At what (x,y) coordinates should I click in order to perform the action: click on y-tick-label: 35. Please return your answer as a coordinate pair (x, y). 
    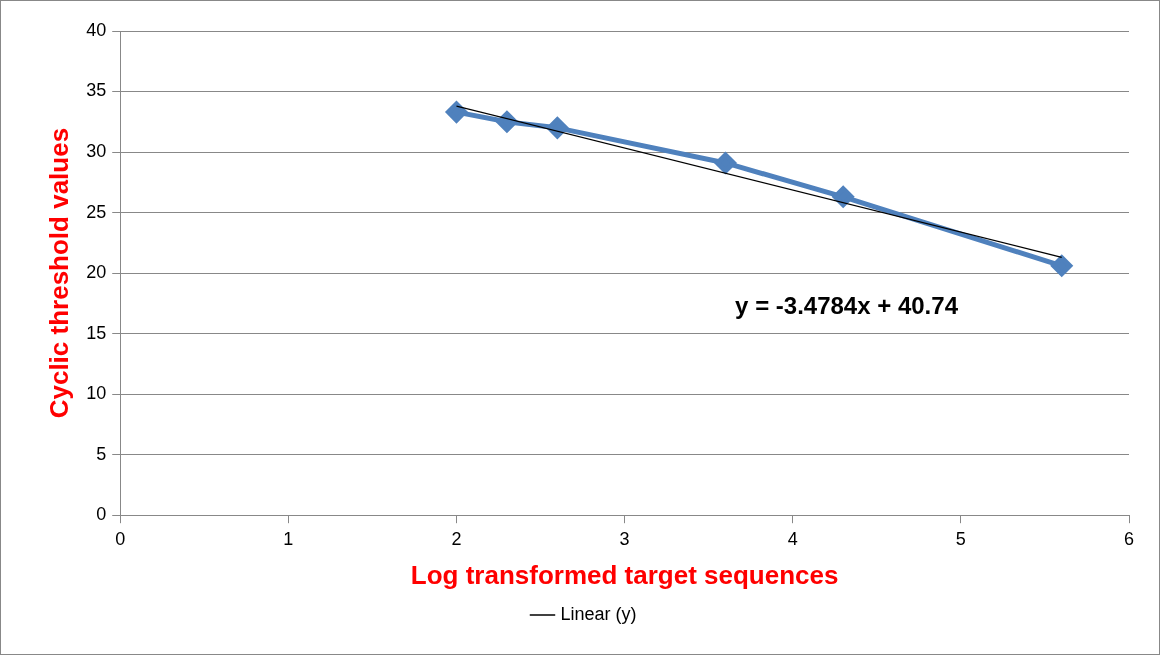
    Looking at the image, I should click on (96, 90).